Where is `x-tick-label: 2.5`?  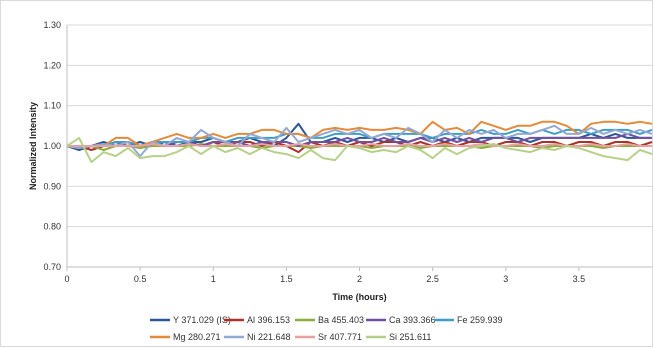 x-tick-label: 2.5 is located at coordinates (432, 279).